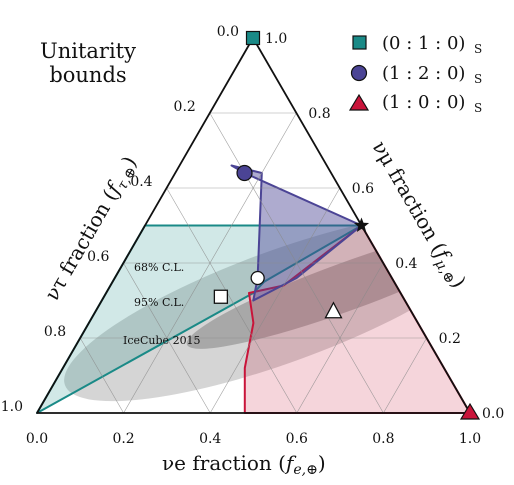 The width and height of the screenshot is (514, 485). I want to click on tick-mu: 0.6, so click(363, 189).